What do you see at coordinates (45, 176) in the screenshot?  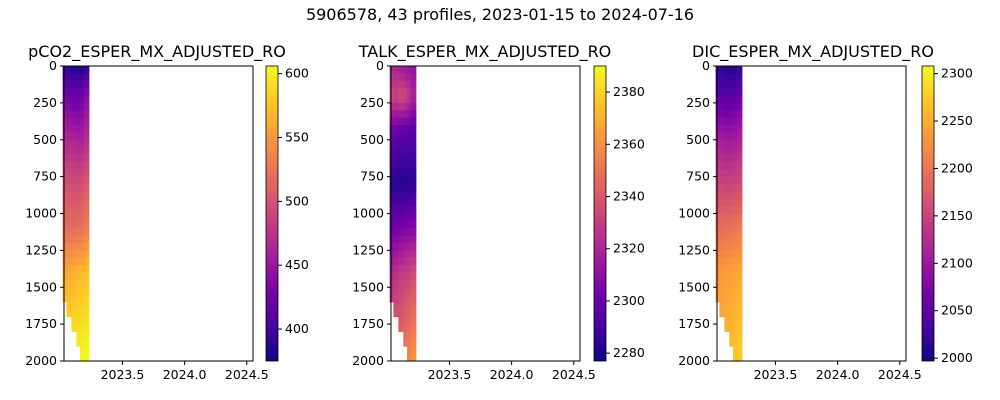 I see `y-tick-label: 750` at bounding box center [45, 176].